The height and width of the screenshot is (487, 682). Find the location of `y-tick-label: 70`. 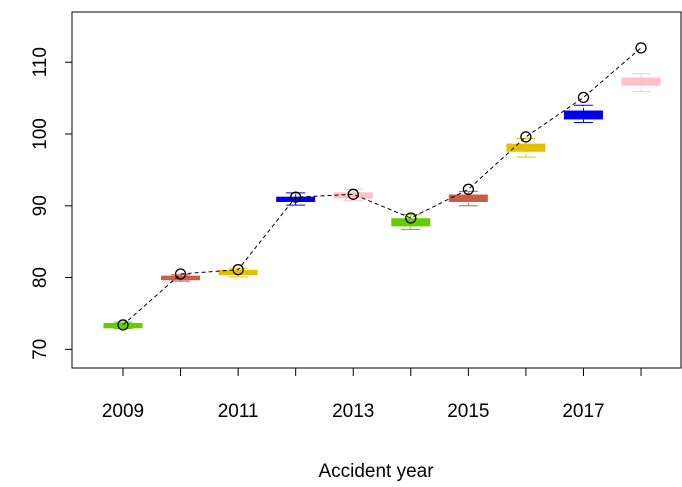

y-tick-label: 70 is located at coordinates (40, 349).